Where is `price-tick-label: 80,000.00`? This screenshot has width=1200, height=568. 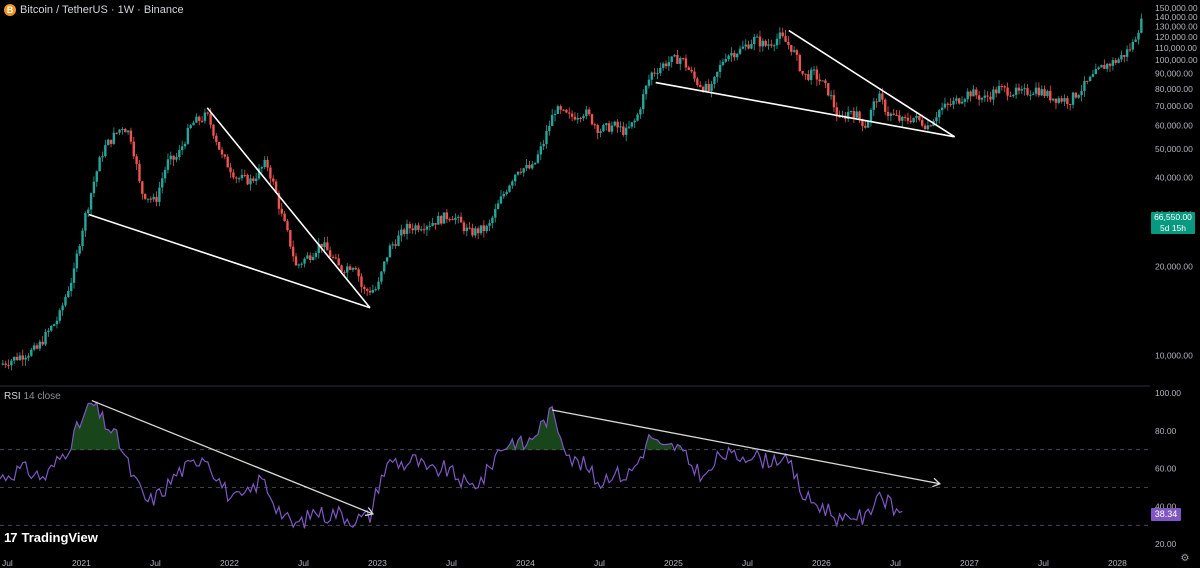 price-tick-label: 80,000.00 is located at coordinates (1174, 89).